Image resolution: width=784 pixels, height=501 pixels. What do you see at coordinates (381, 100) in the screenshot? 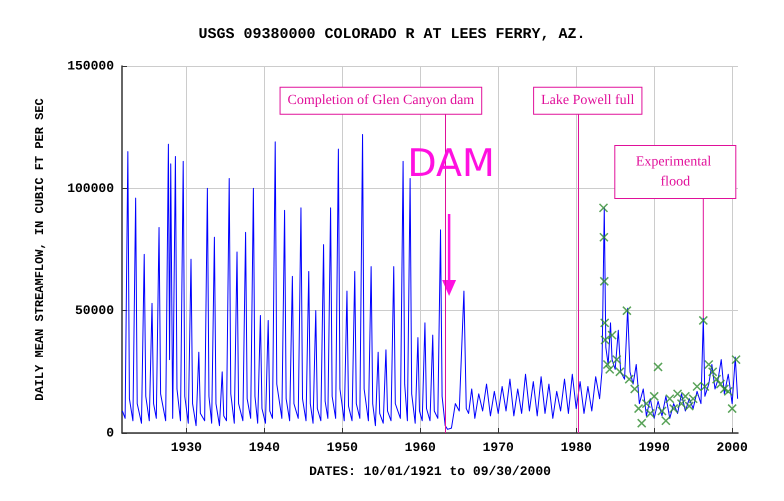
I see `ref-line-label: Completion of Glen Canyon dam` at bounding box center [381, 100].